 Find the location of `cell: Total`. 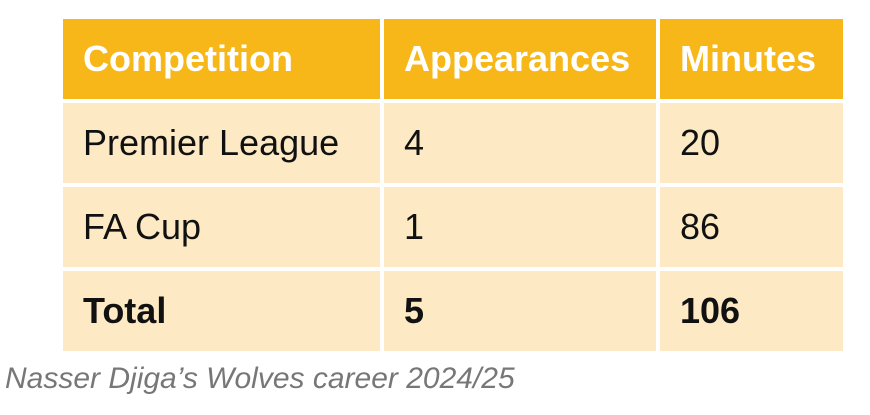

cell: Total is located at coordinates (221, 311).